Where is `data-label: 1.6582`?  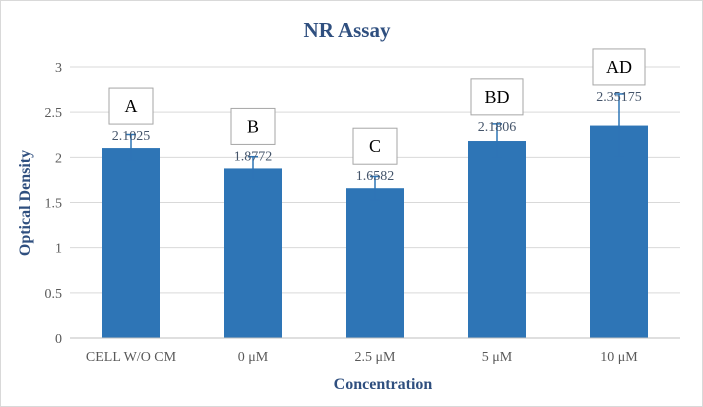
data-label: 1.6582 is located at coordinates (375, 176).